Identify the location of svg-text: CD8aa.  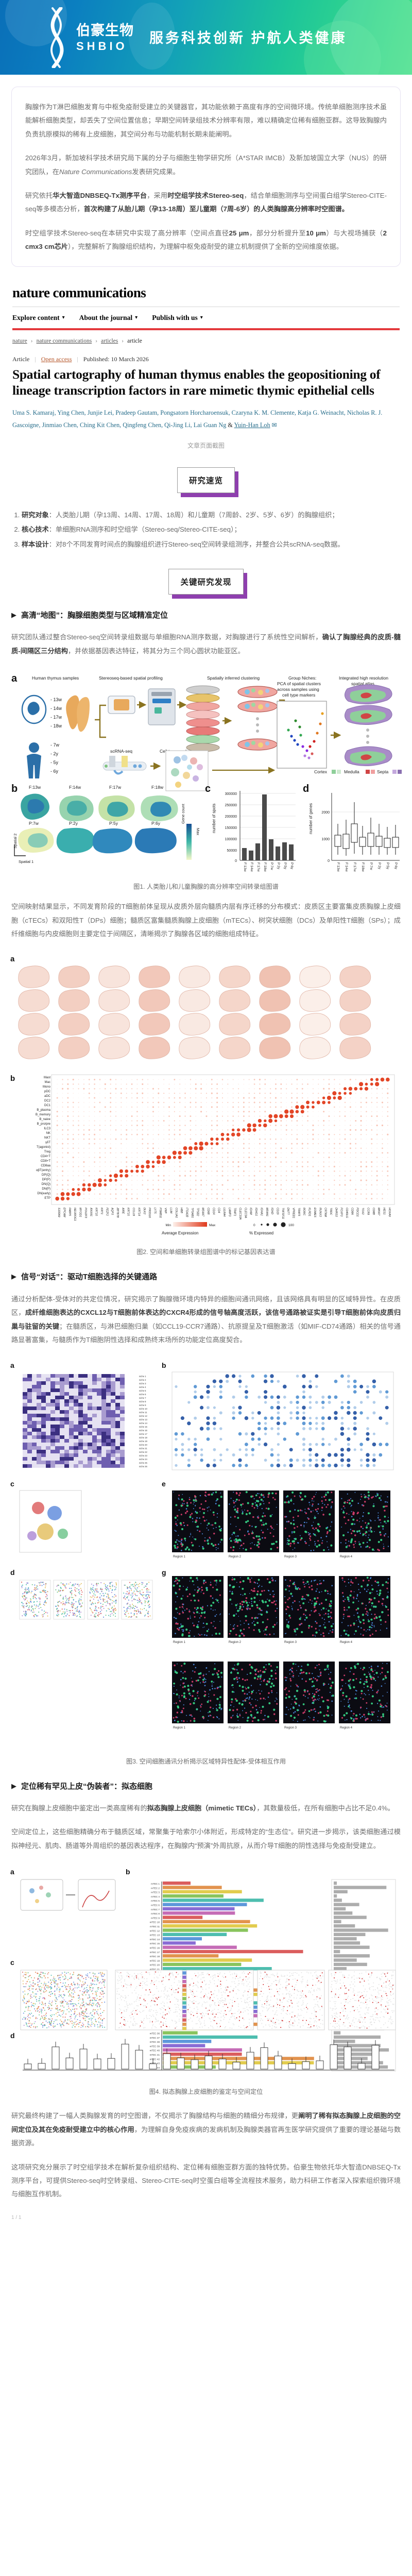
(45, 1165).